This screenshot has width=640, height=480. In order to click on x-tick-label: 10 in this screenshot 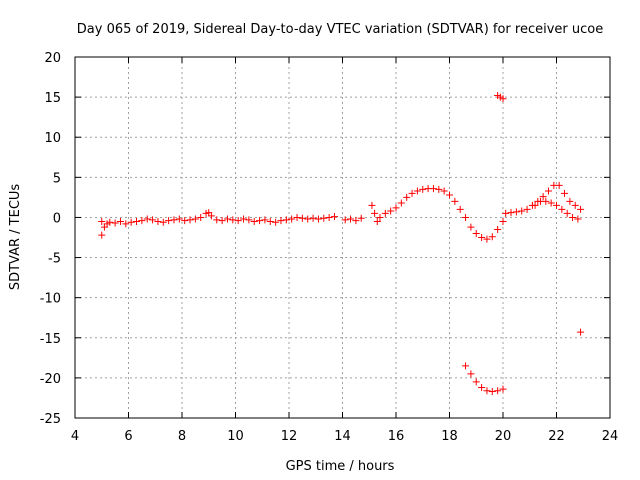, I will do `click(235, 436)`.